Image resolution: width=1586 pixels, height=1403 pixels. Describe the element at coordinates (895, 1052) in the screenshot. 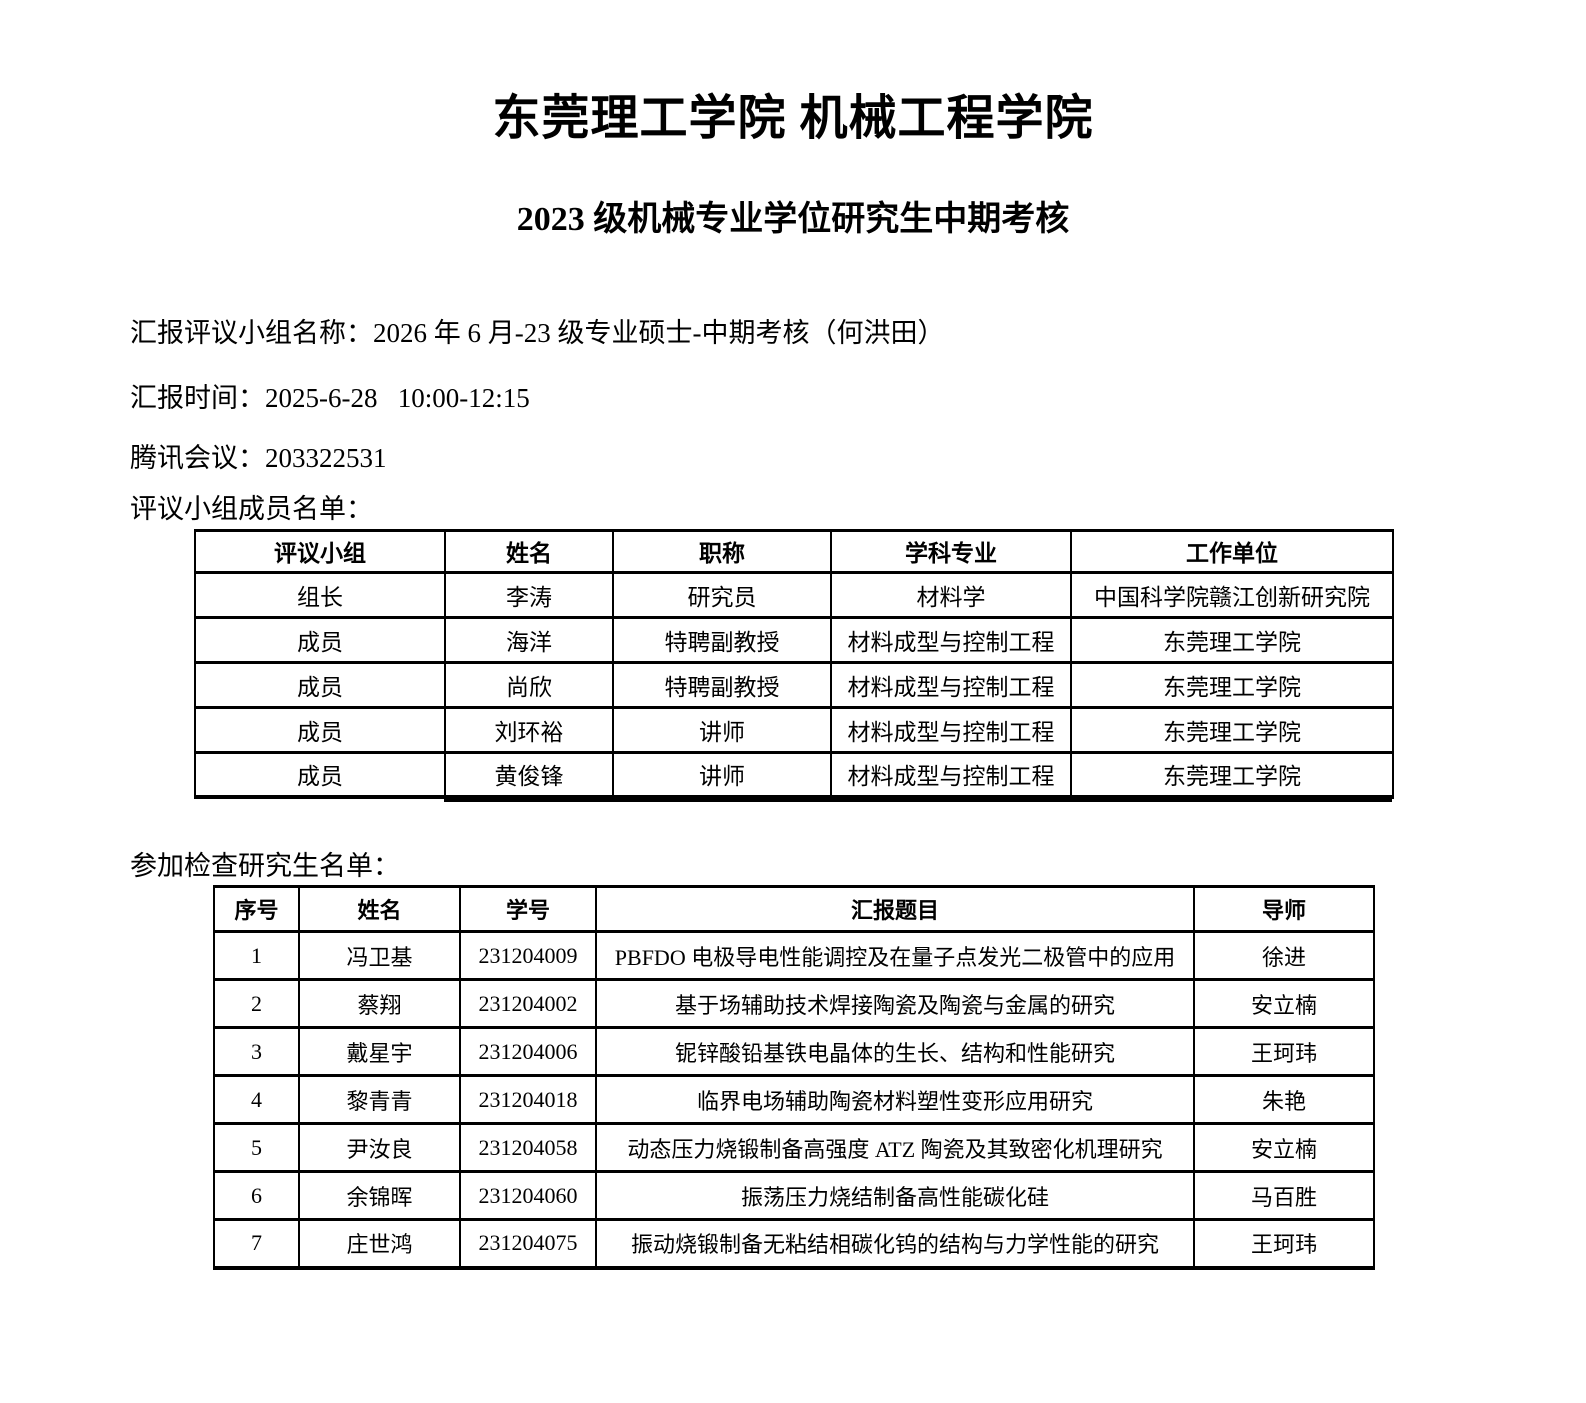

I see `table-cell: 铌锌酸铅基铁电晶体的生长、结构和性能研究` at that location.